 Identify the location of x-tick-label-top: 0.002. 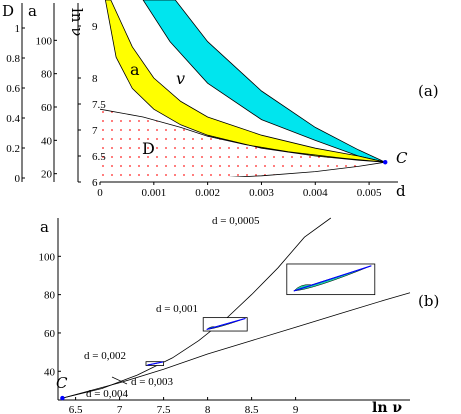
(207, 193).